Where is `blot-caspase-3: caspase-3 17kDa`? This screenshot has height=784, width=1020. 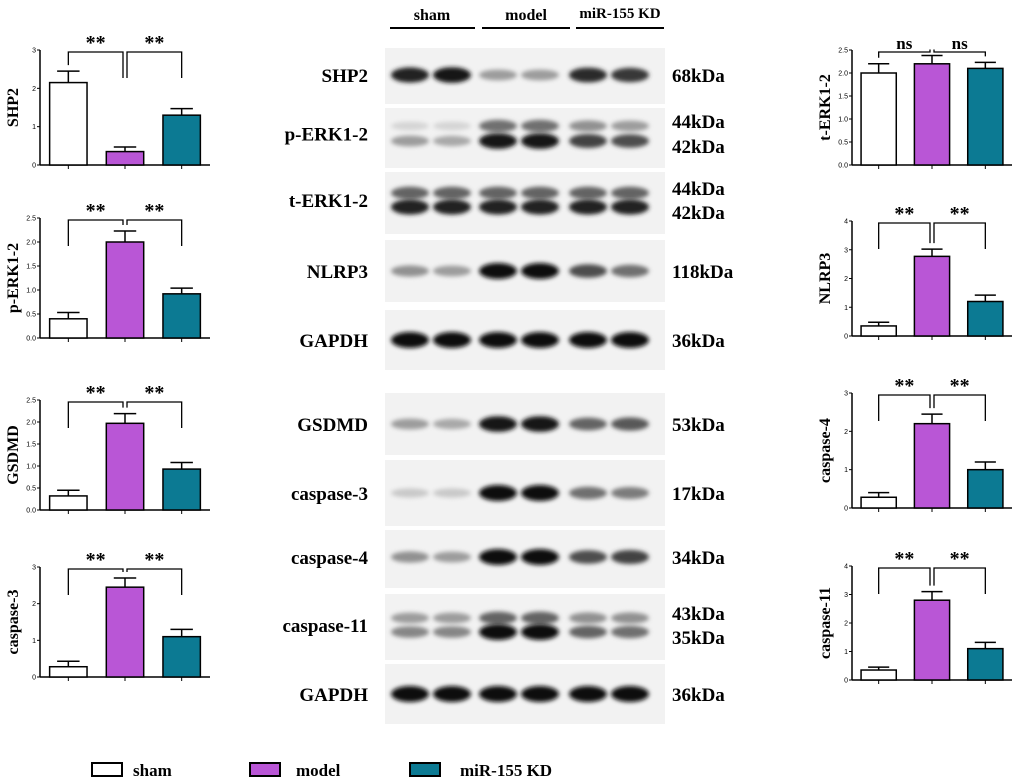
blot-caspase-3: caspase-3 17kDa is located at coordinates (508, 493).